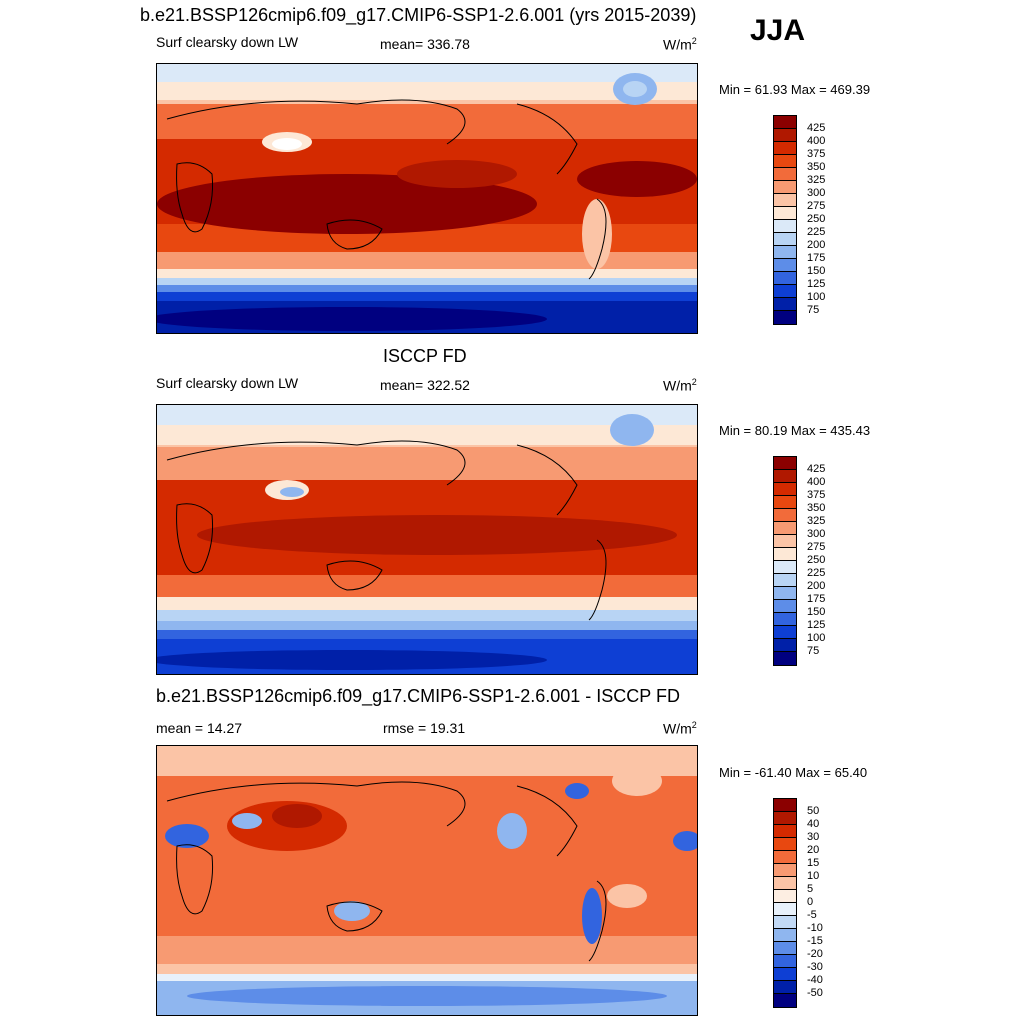  I want to click on panel-3-field, so click(427, 880).